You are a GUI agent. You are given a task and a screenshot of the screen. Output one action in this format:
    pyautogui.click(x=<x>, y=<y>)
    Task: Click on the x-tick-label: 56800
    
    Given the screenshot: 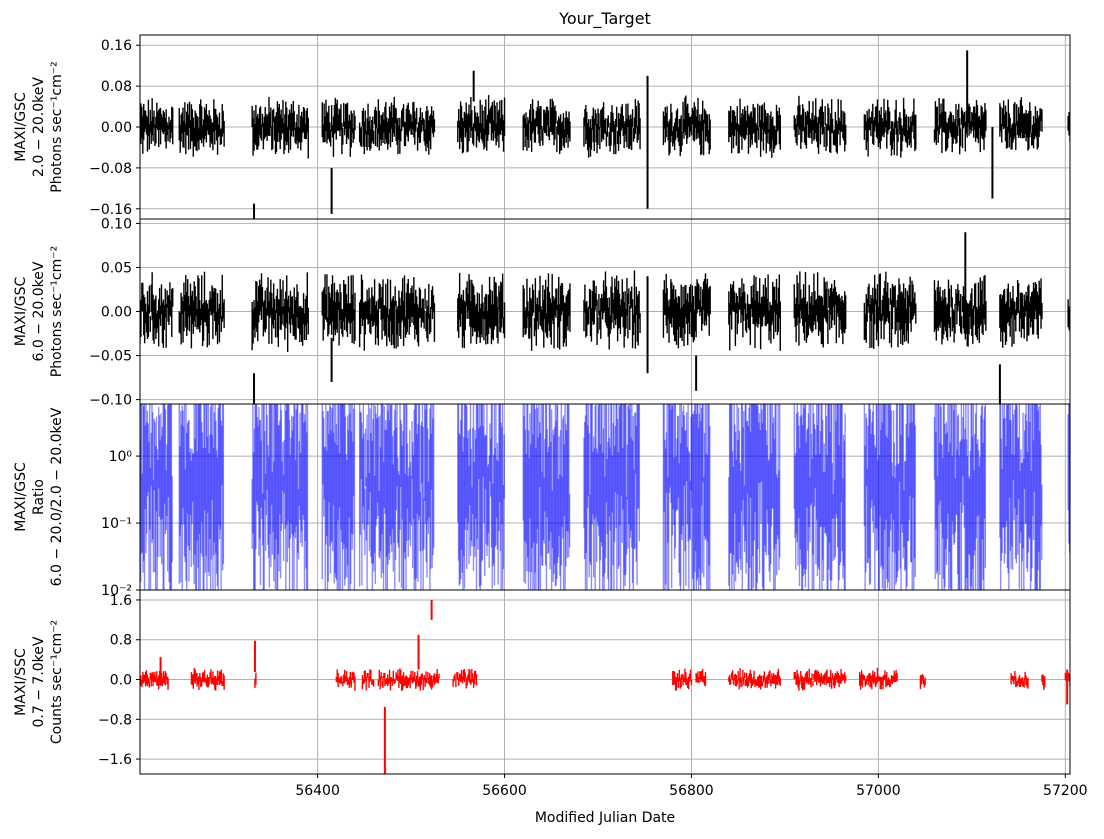 What is the action you would take?
    pyautogui.click(x=691, y=791)
    